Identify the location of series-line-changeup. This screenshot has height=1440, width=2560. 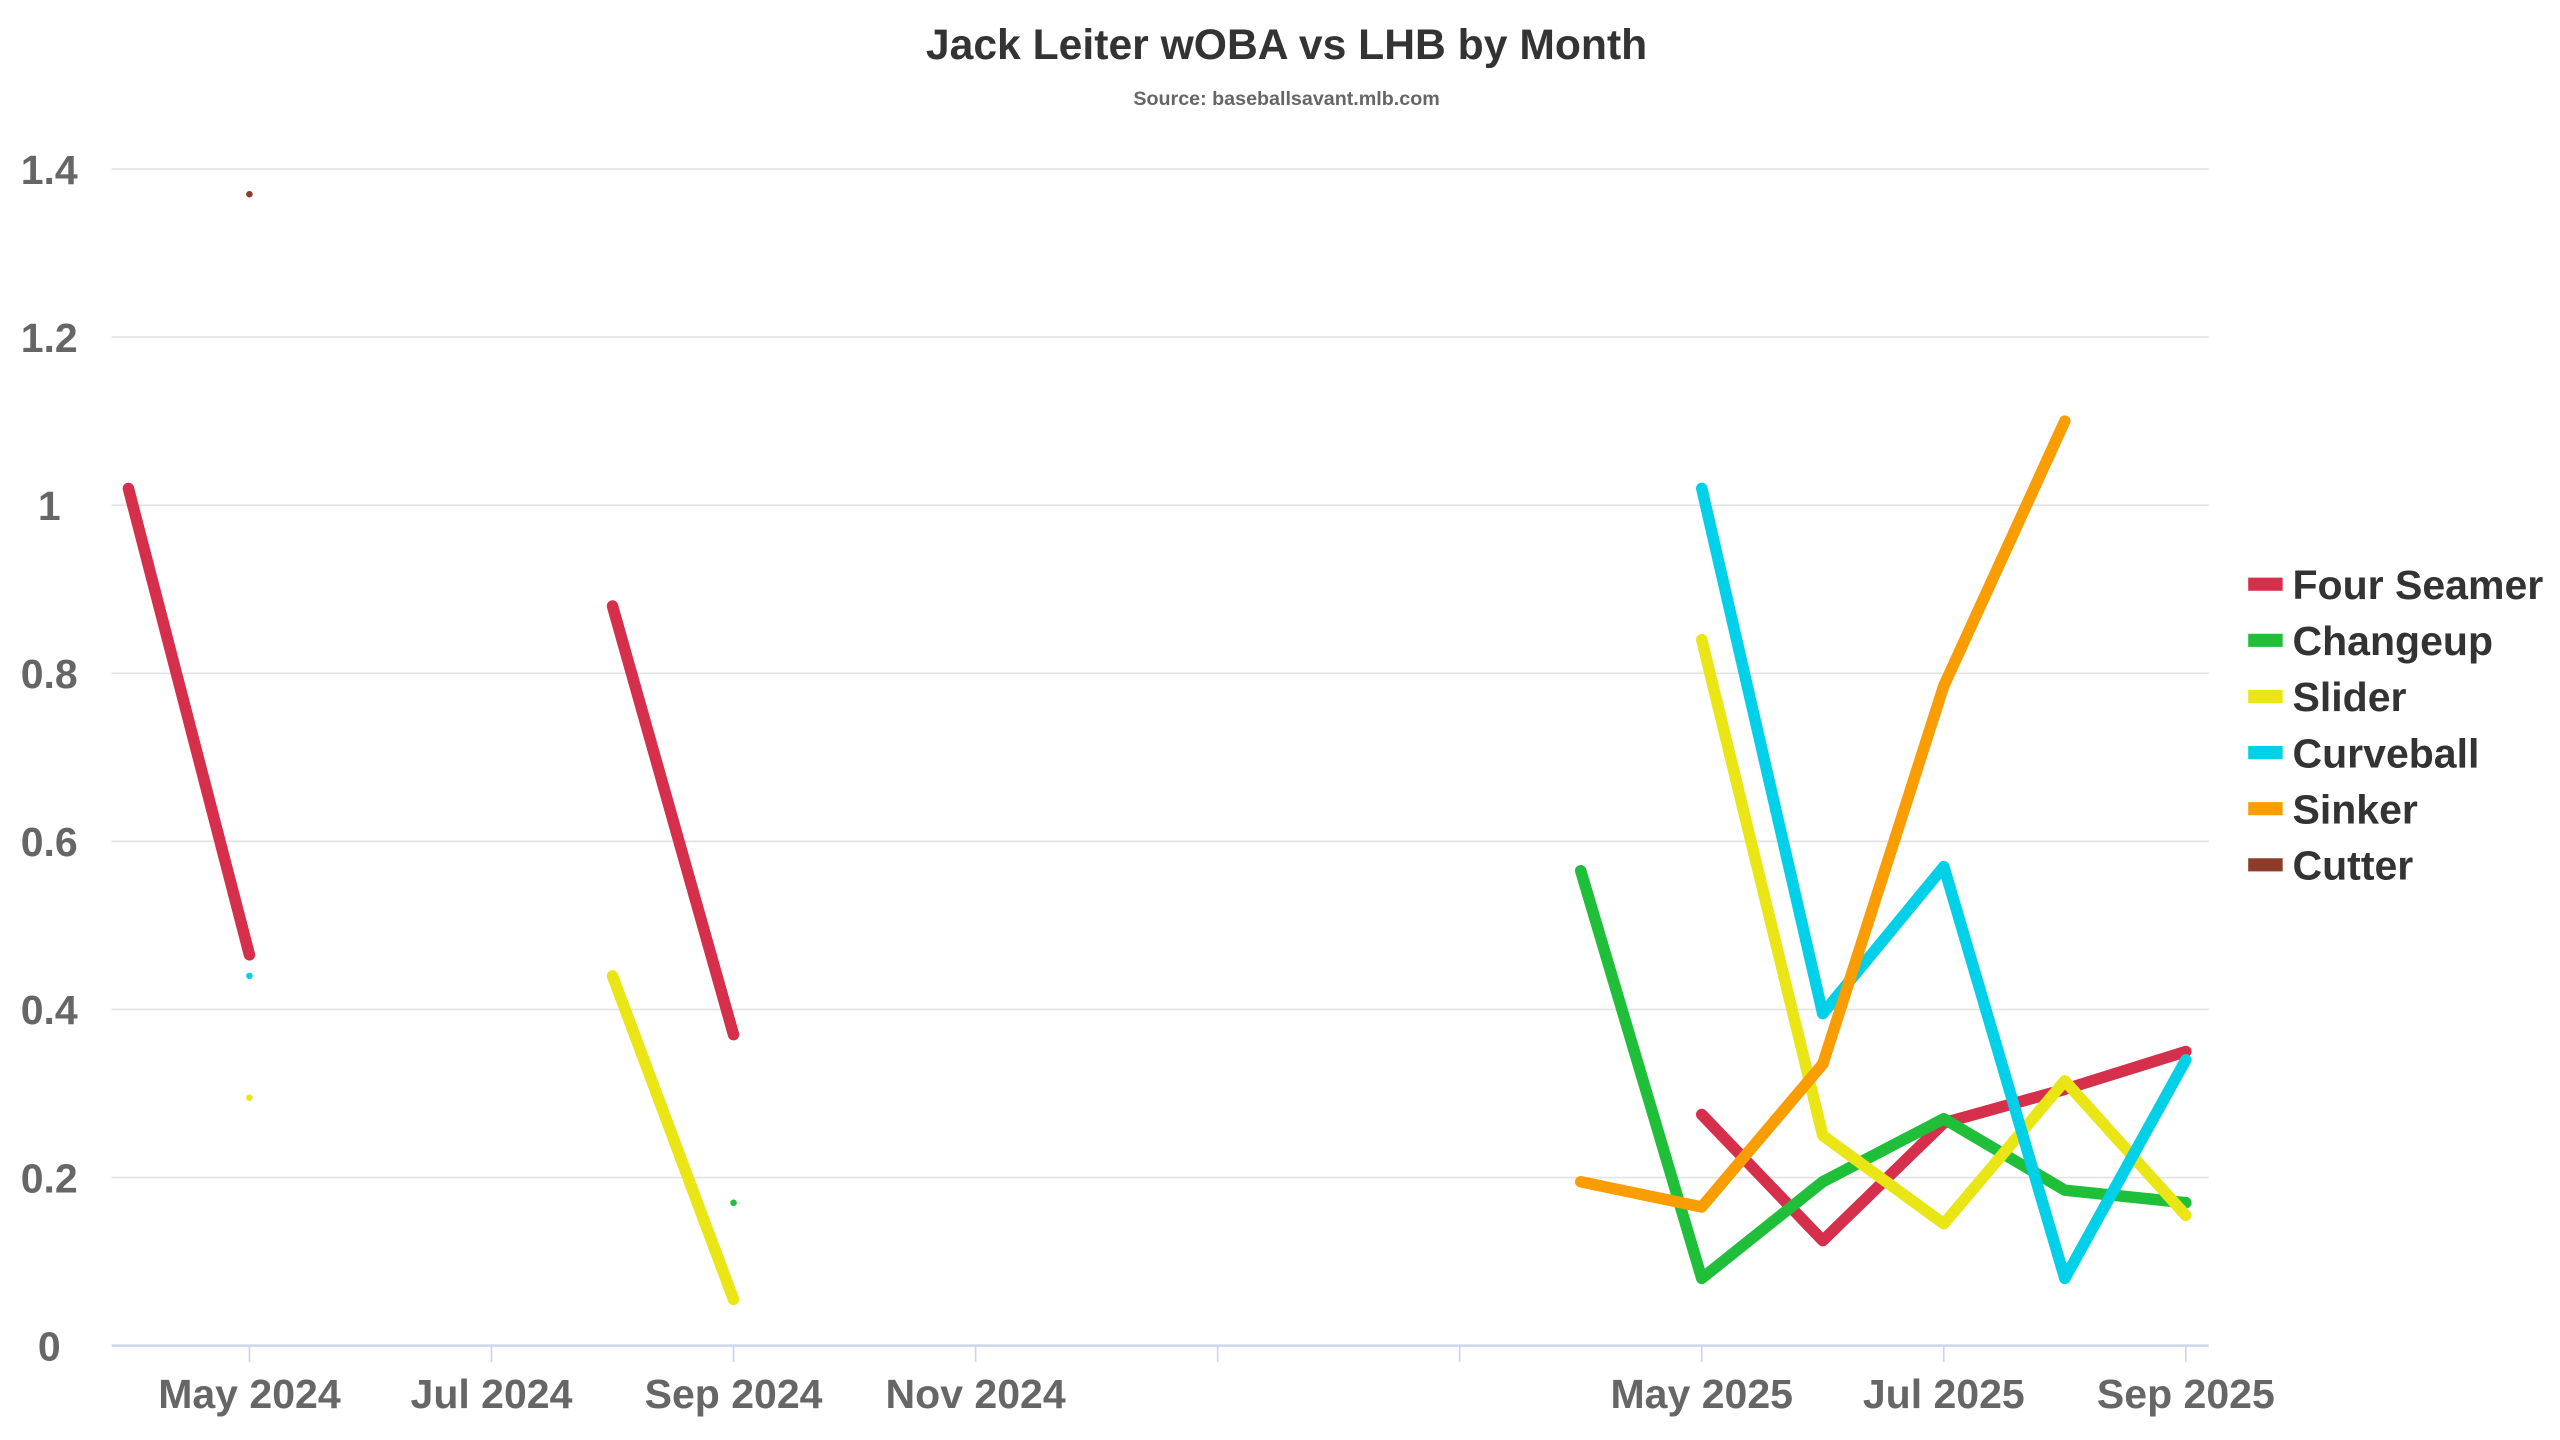
(1883, 1075).